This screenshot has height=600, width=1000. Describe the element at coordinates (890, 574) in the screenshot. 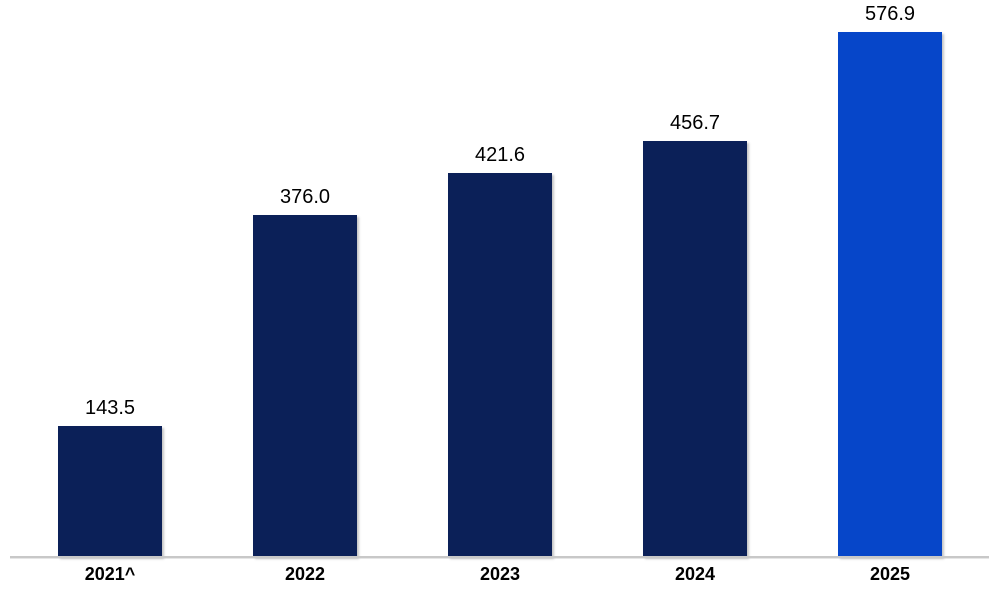

I see `x-axis-label-2025: 2025` at that location.